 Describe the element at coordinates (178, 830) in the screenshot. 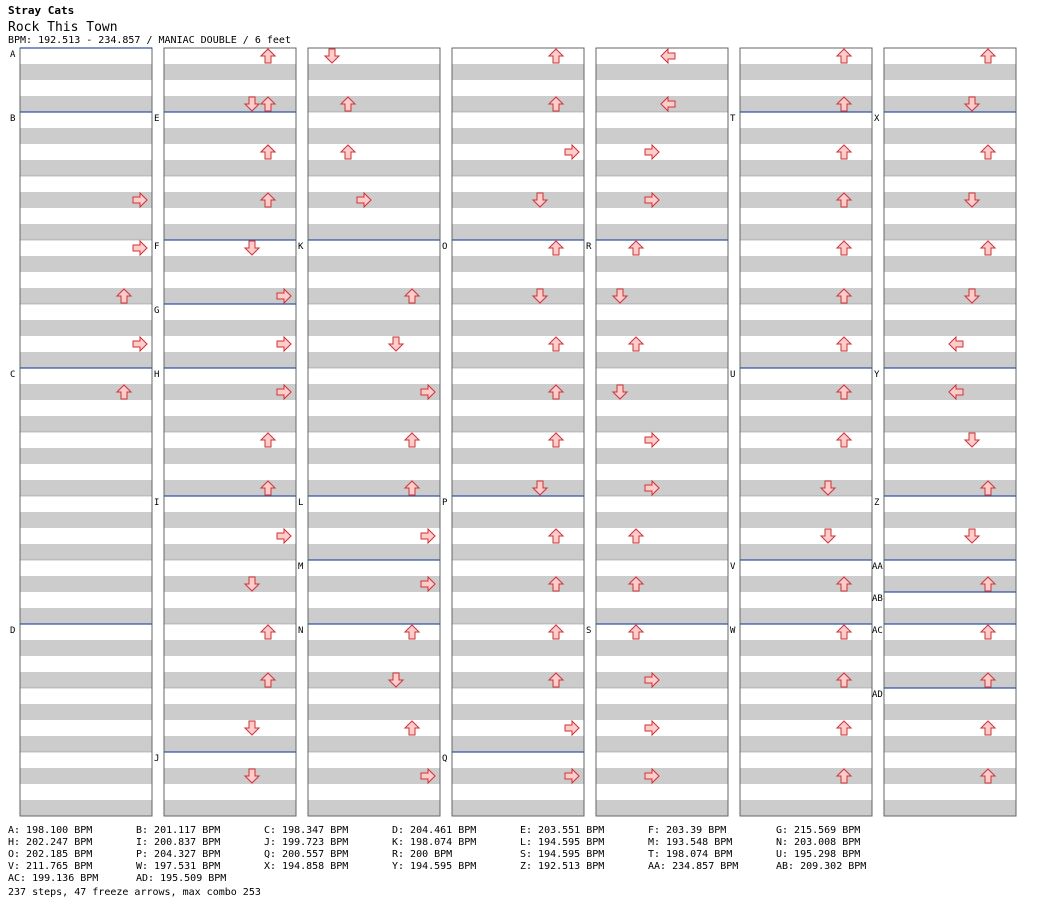

I see `bpm-entry: B: 201.117 BPM` at that location.